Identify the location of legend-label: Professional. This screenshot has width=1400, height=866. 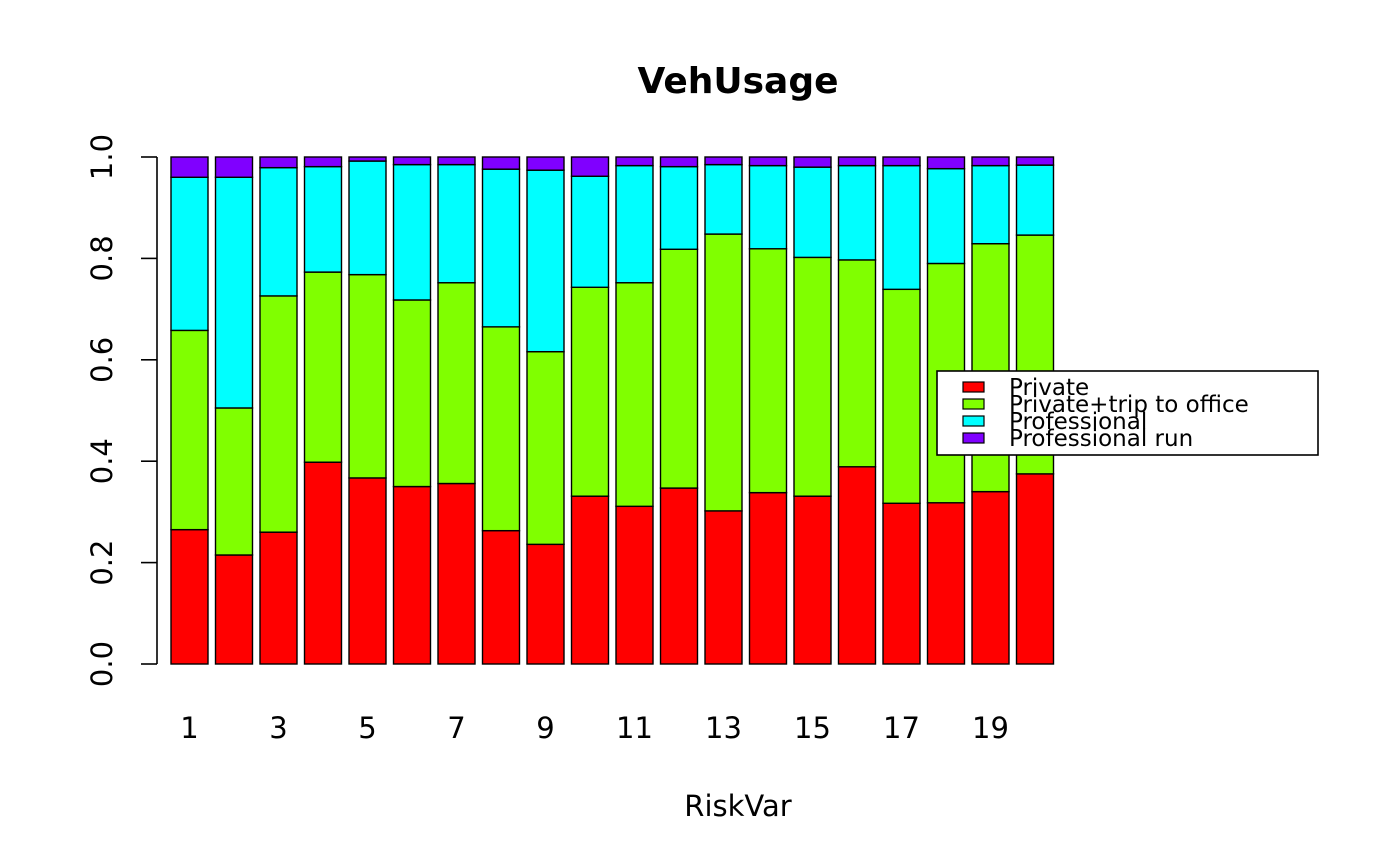
(1078, 422).